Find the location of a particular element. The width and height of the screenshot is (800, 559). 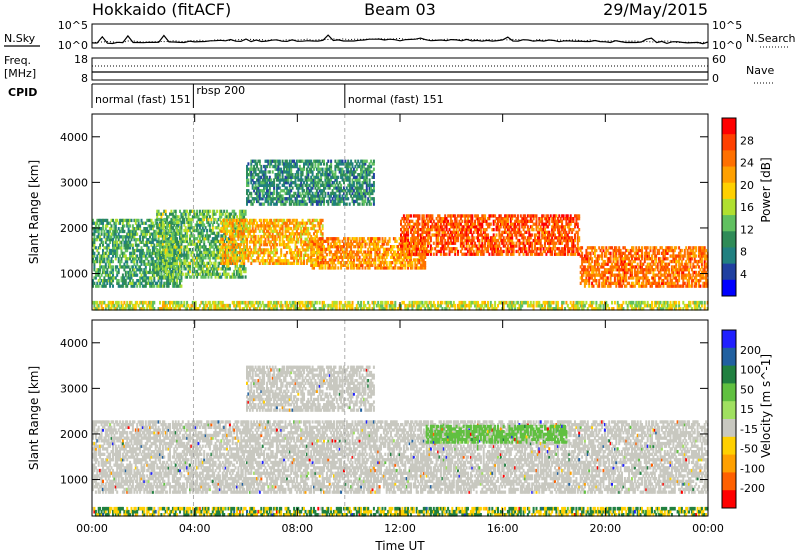

freq-panel is located at coordinates (400, 69).